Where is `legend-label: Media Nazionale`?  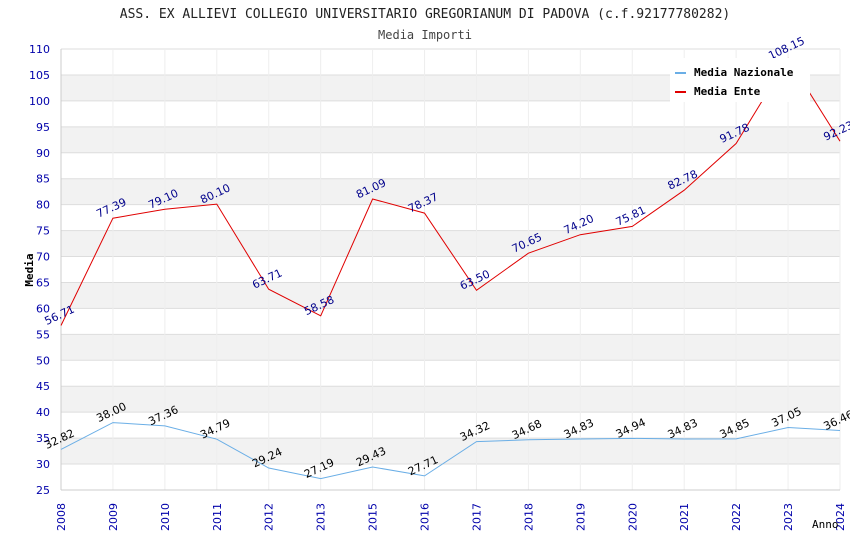
legend-label: Media Nazionale is located at coordinates (744, 72).